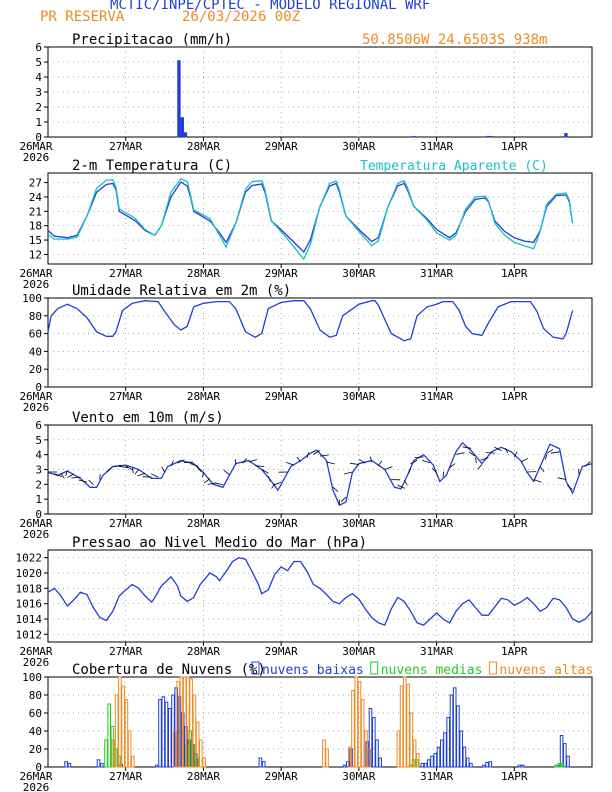  I want to click on panel-frame-wind, so click(320, 469).